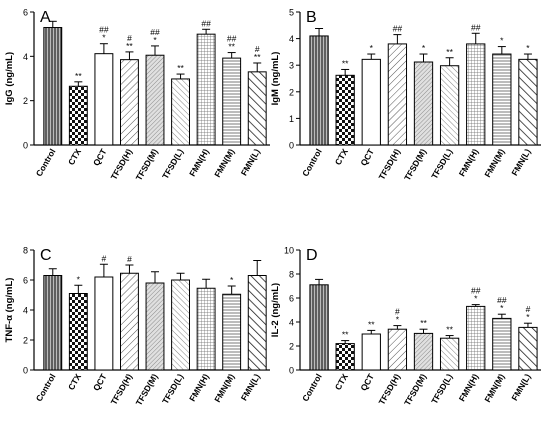  What do you see at coordinates (312, 255) in the screenshot?
I see `panel-letter: D` at bounding box center [312, 255].